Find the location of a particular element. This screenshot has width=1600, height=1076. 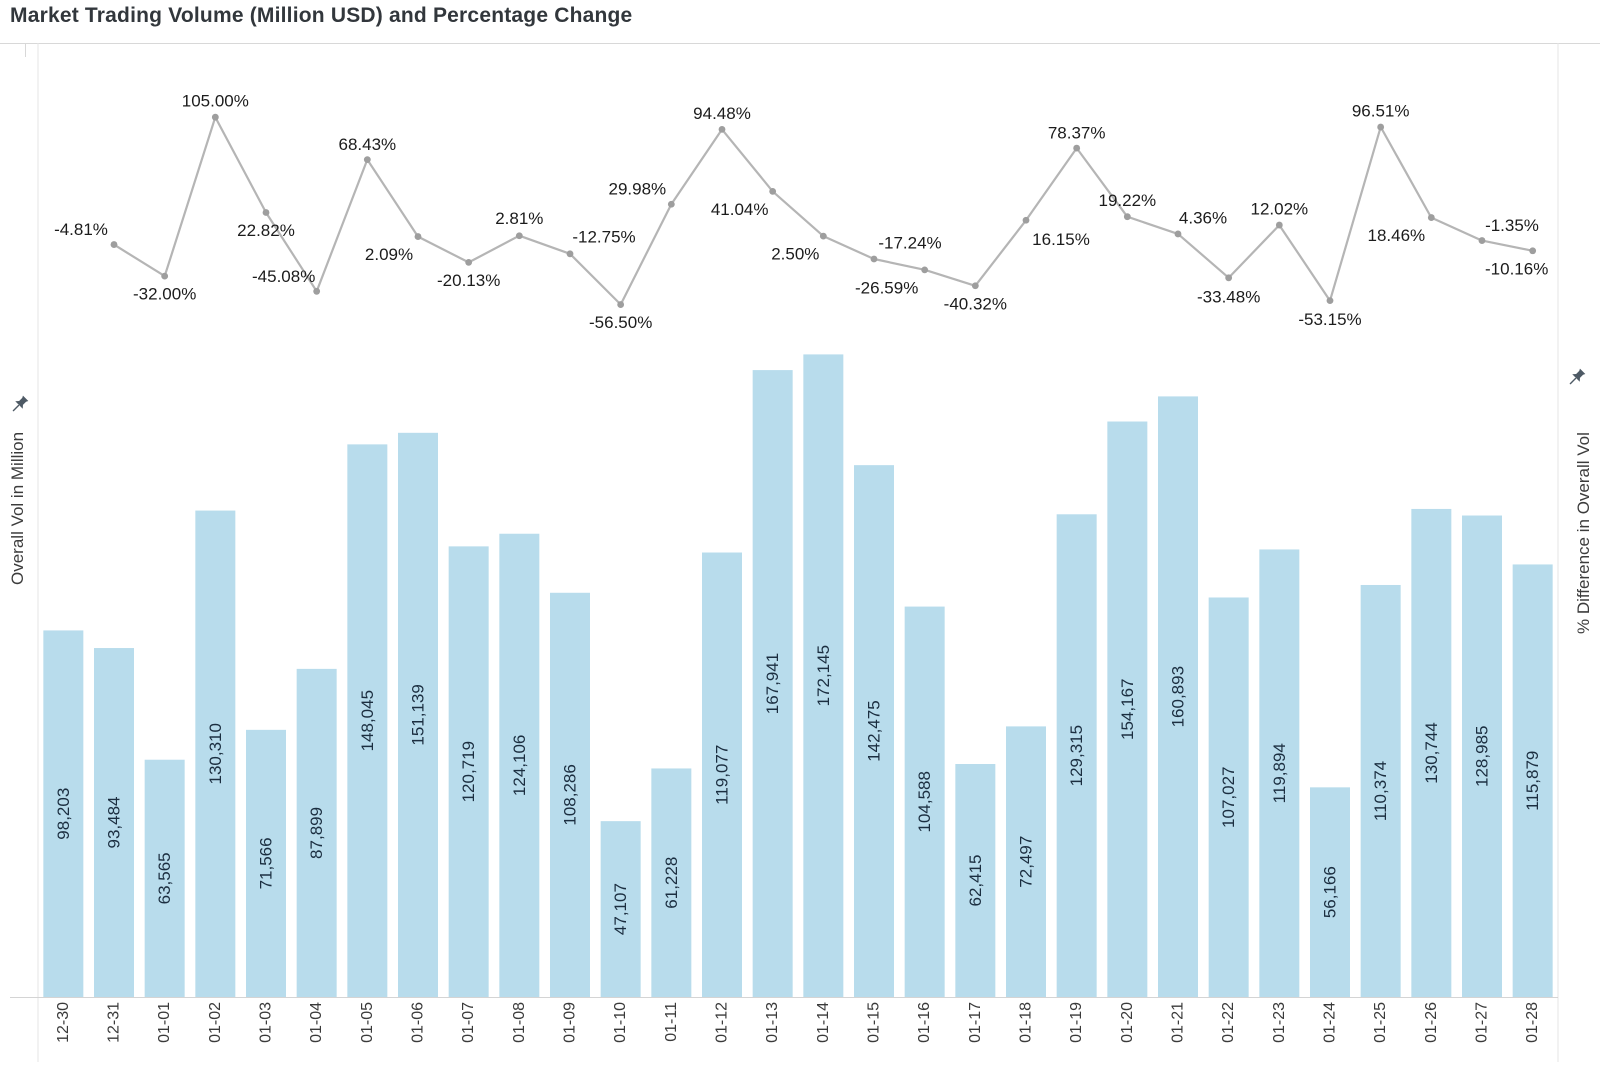

bar-value-label-01-15: 142,475 is located at coordinates (874, 730).